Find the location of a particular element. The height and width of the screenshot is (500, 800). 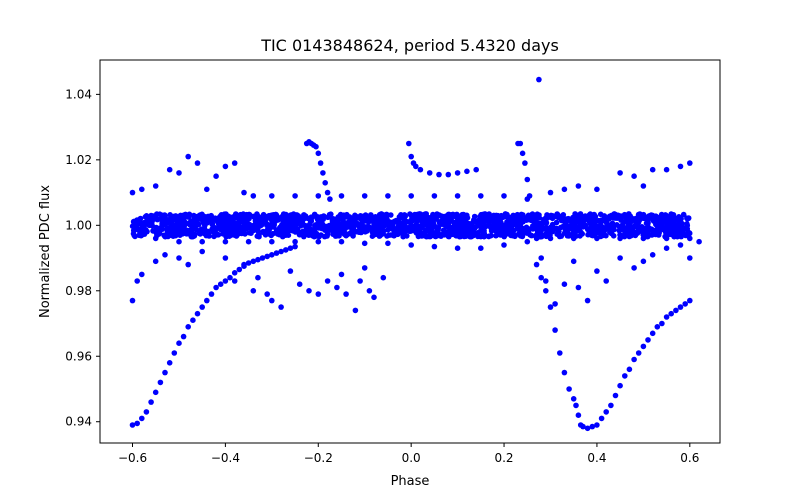

x-tick-label: −0.2 is located at coordinates (318, 458).